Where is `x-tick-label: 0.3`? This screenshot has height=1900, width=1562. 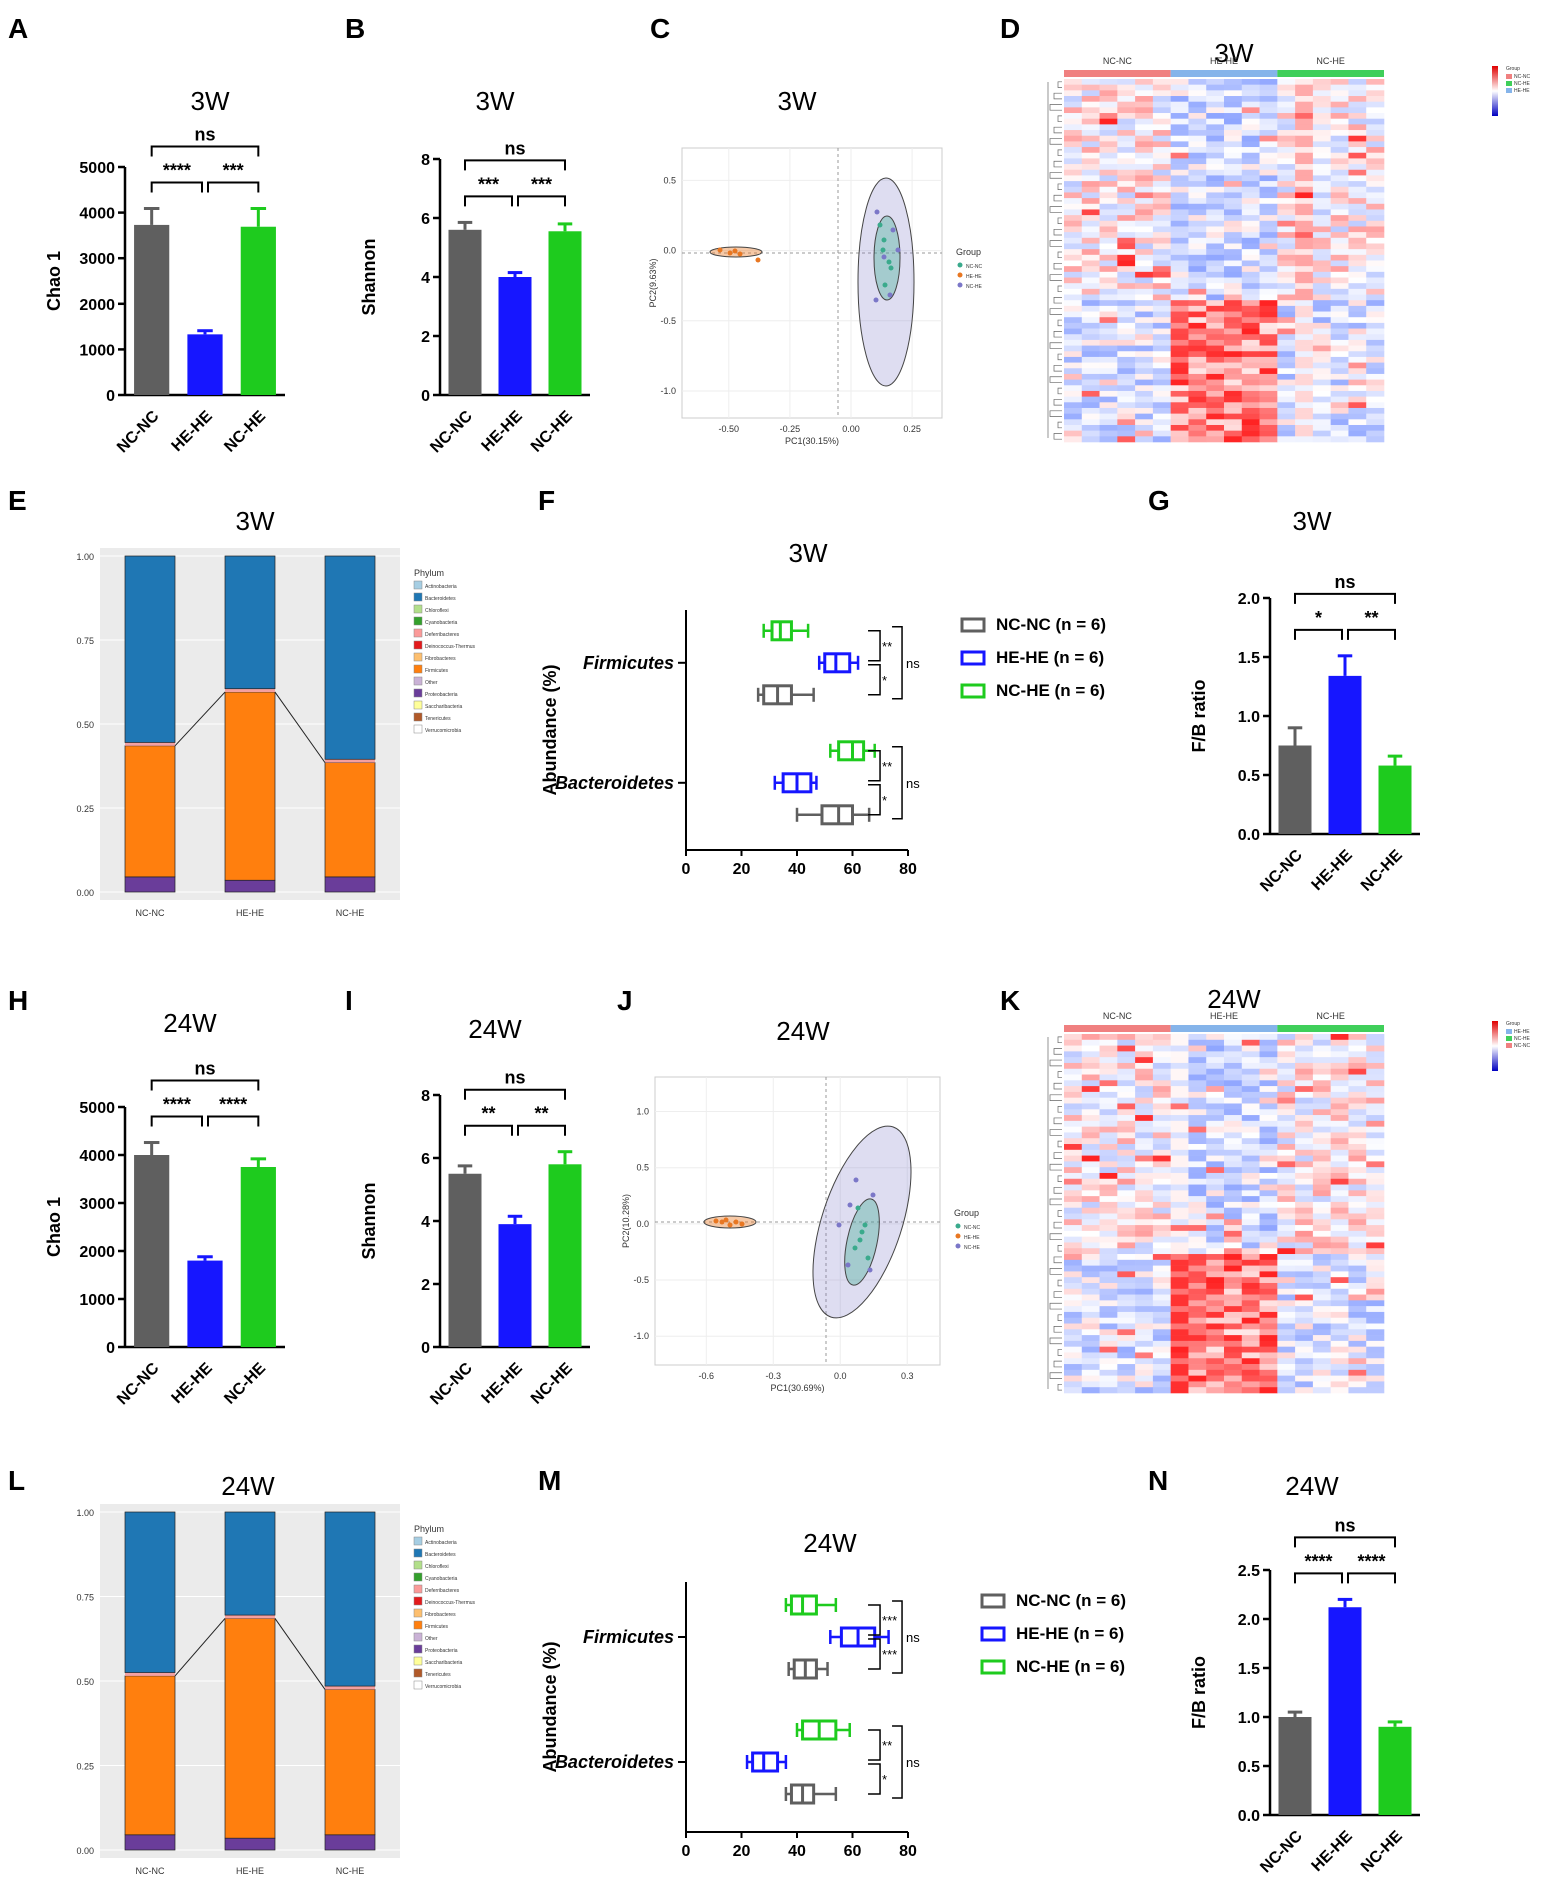
x-tick-label: 0.3 is located at coordinates (907, 1376).